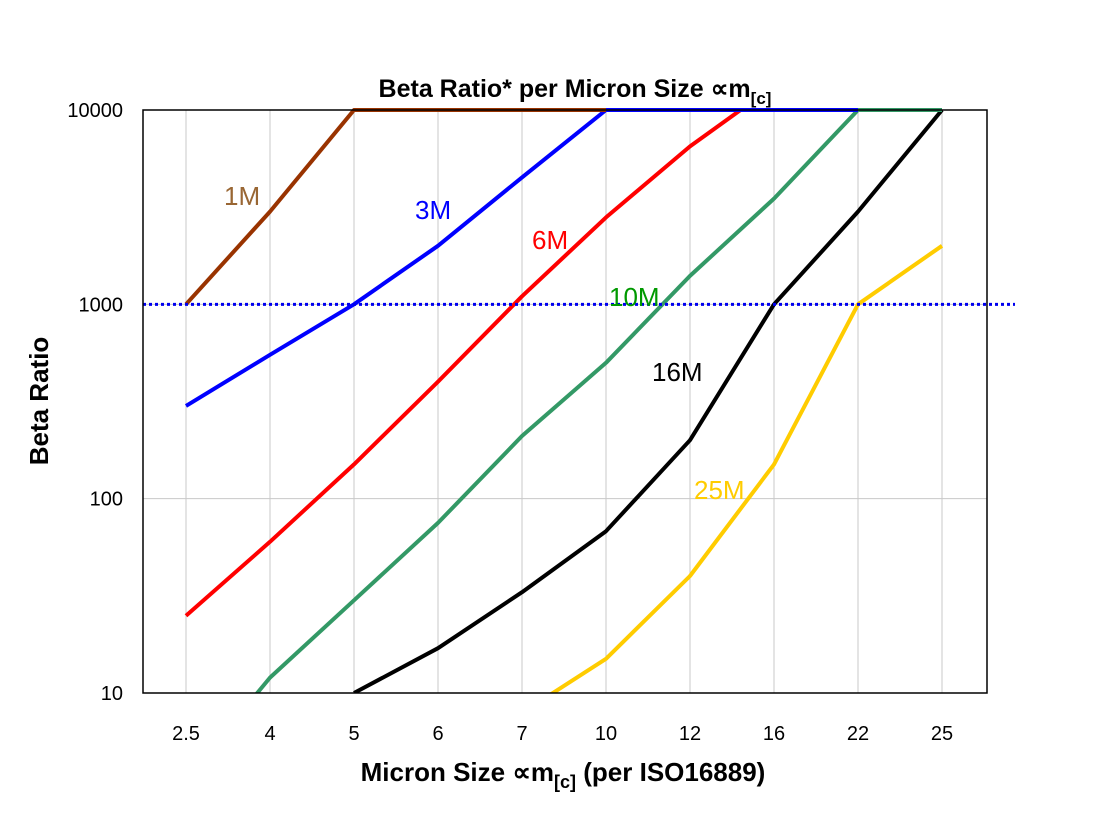 The width and height of the screenshot is (1102, 820). I want to click on x-tick-label: 12, so click(690, 734).